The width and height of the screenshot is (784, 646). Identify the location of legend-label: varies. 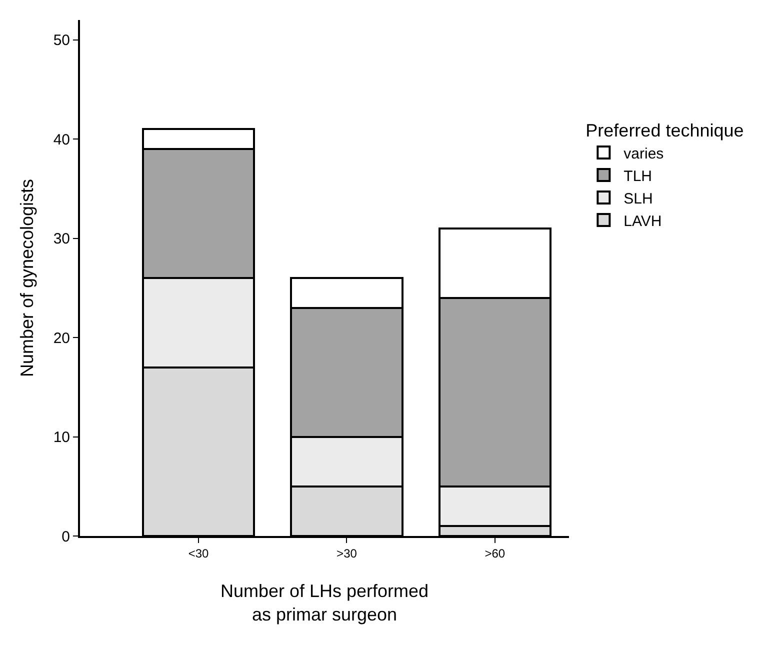
(644, 153).